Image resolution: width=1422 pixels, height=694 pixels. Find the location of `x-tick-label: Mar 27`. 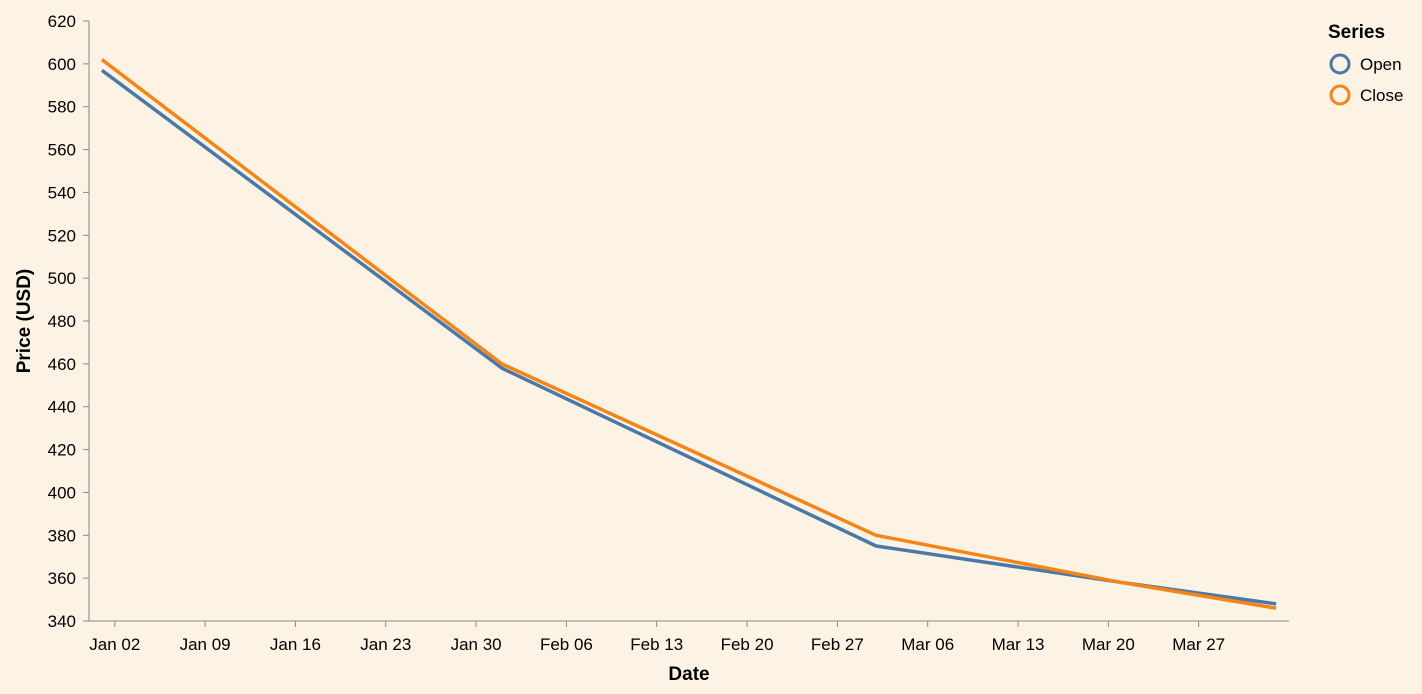

x-tick-label: Mar 27 is located at coordinates (1198, 644).